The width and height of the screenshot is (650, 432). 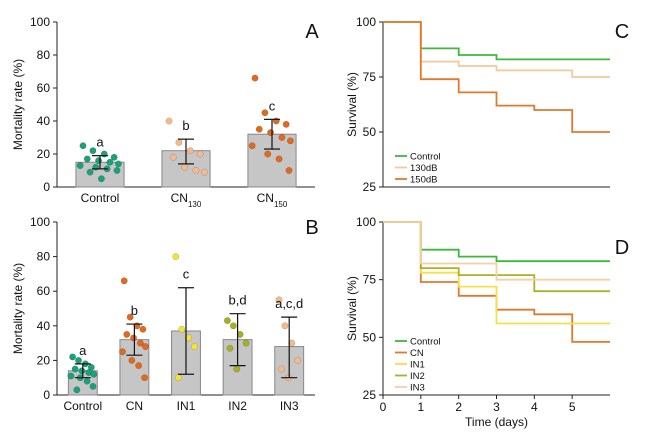 What do you see at coordinates (238, 300) in the screenshot?
I see `significance-label: b,d` at bounding box center [238, 300].